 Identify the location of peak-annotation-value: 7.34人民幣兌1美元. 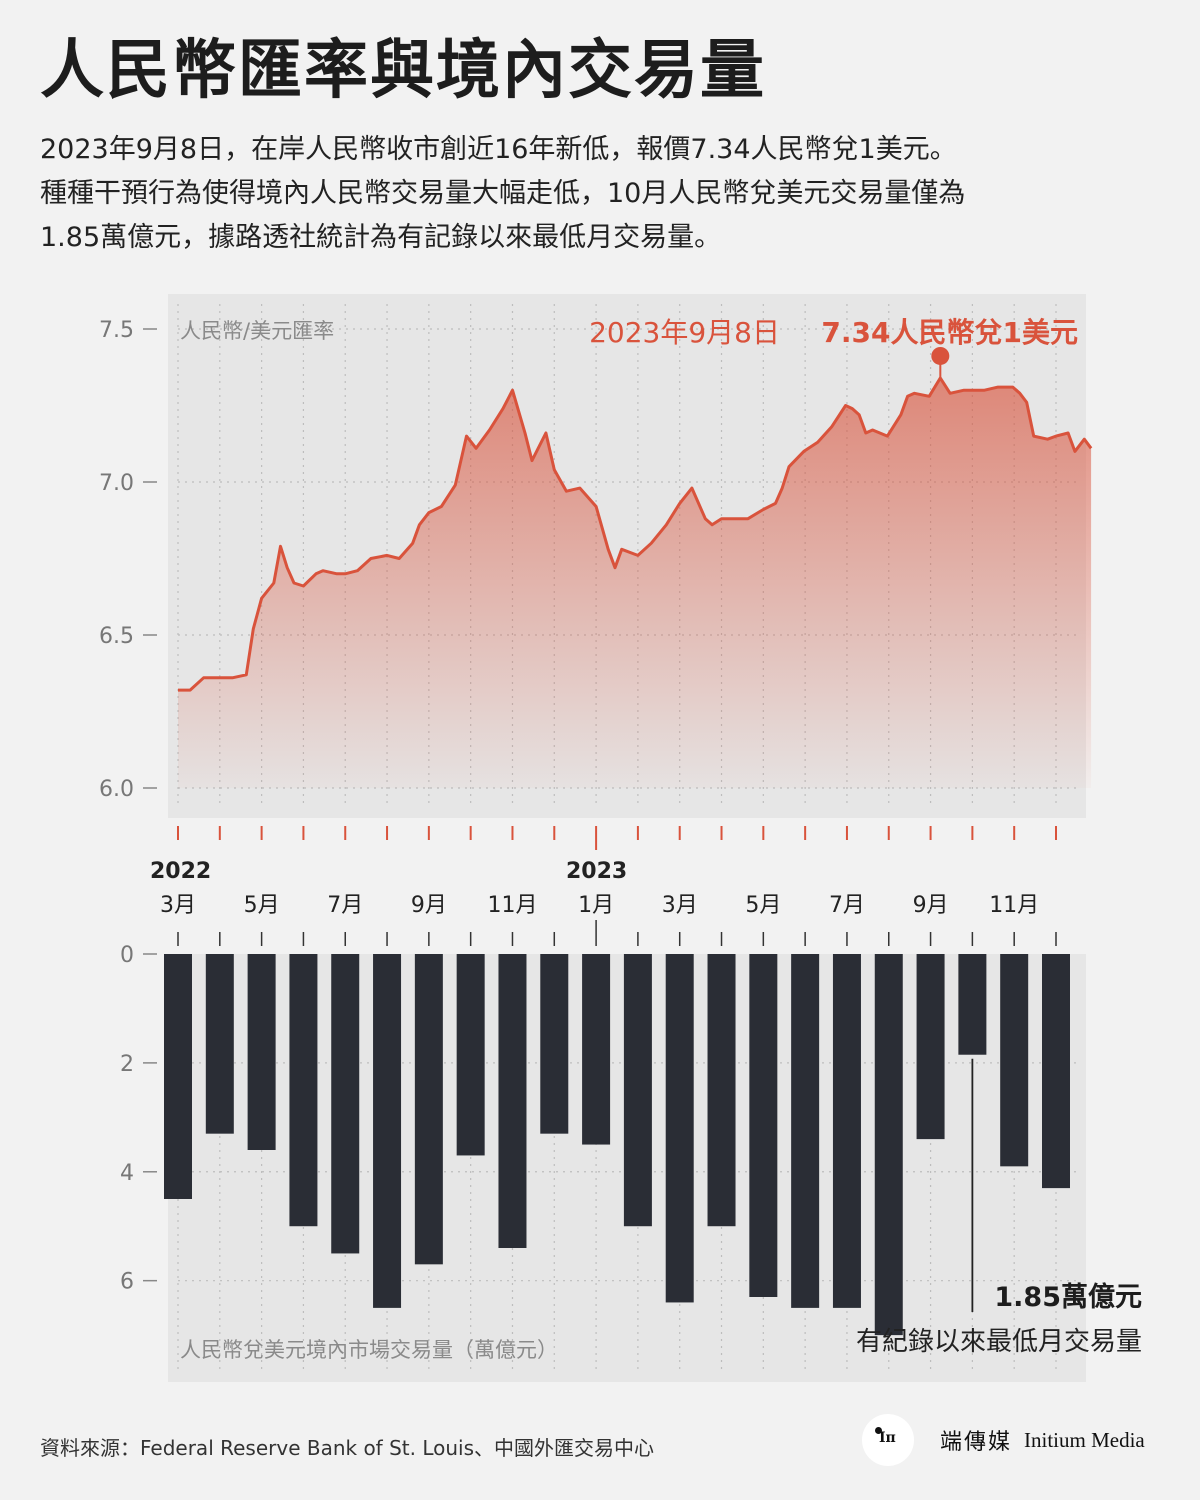
(949, 332).